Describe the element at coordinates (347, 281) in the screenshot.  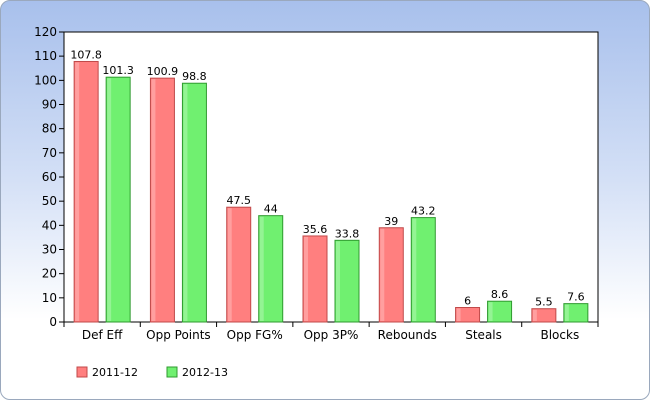
I see `bar-opp-3p--2012-13` at that location.